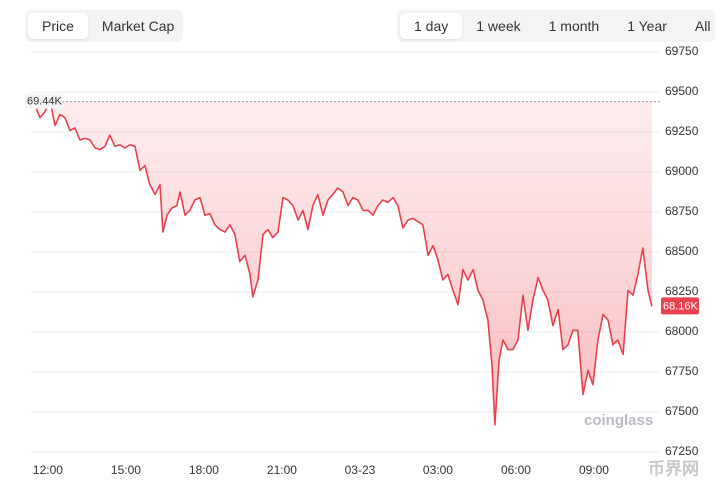 The image size is (727, 499). I want to click on reference-label-box, so click(44, 101).